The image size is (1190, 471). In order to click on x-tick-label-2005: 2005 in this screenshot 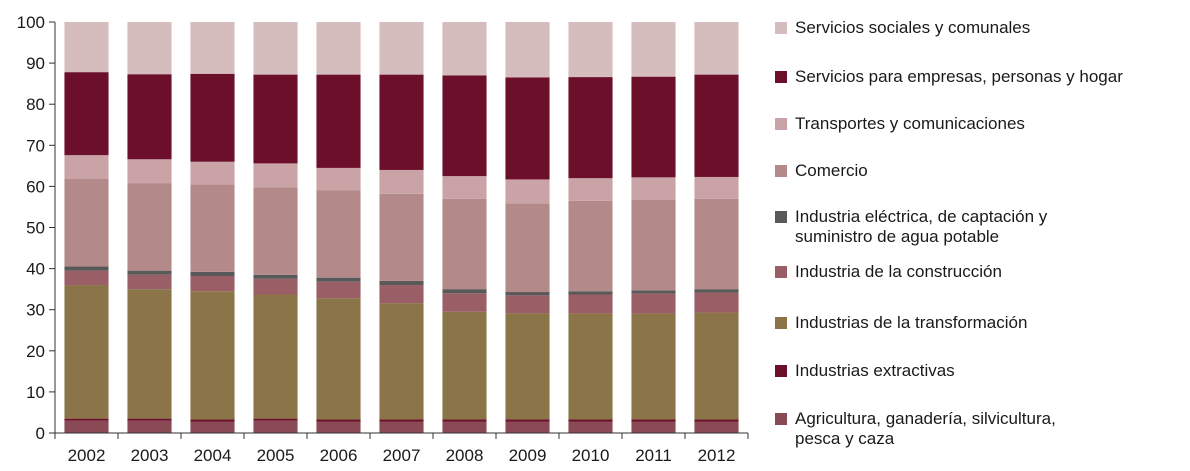, I will do `click(276, 455)`.